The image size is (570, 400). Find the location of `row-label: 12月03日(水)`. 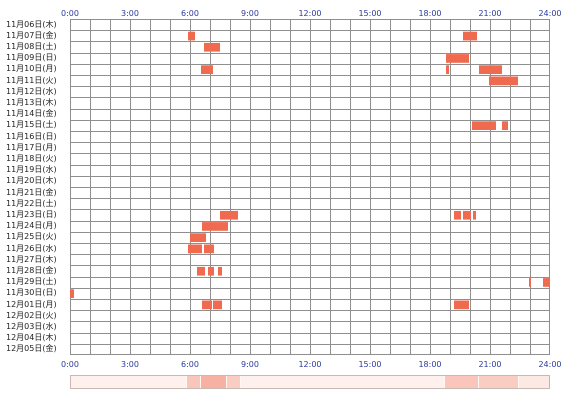

row-label: 12月03日(水) is located at coordinates (31, 326).